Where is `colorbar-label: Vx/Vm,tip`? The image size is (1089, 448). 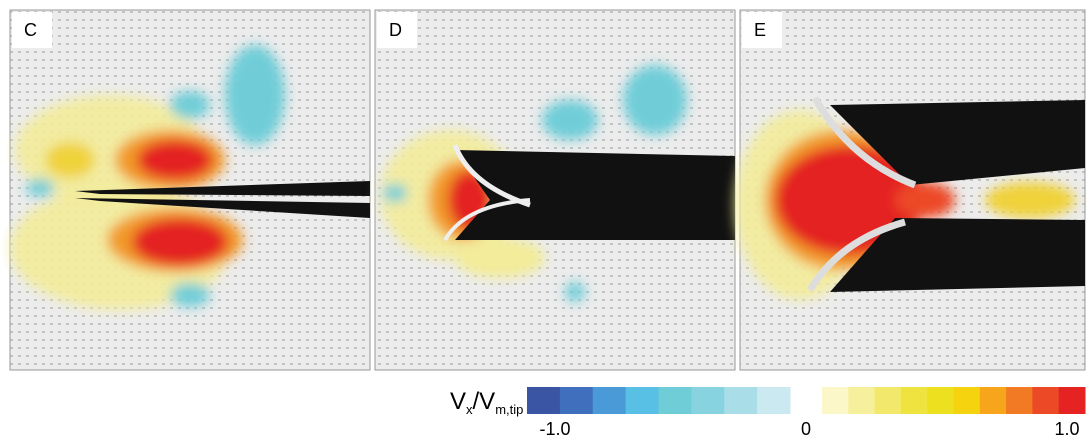
colorbar-label: Vx/Vm,tip is located at coordinates (486, 402).